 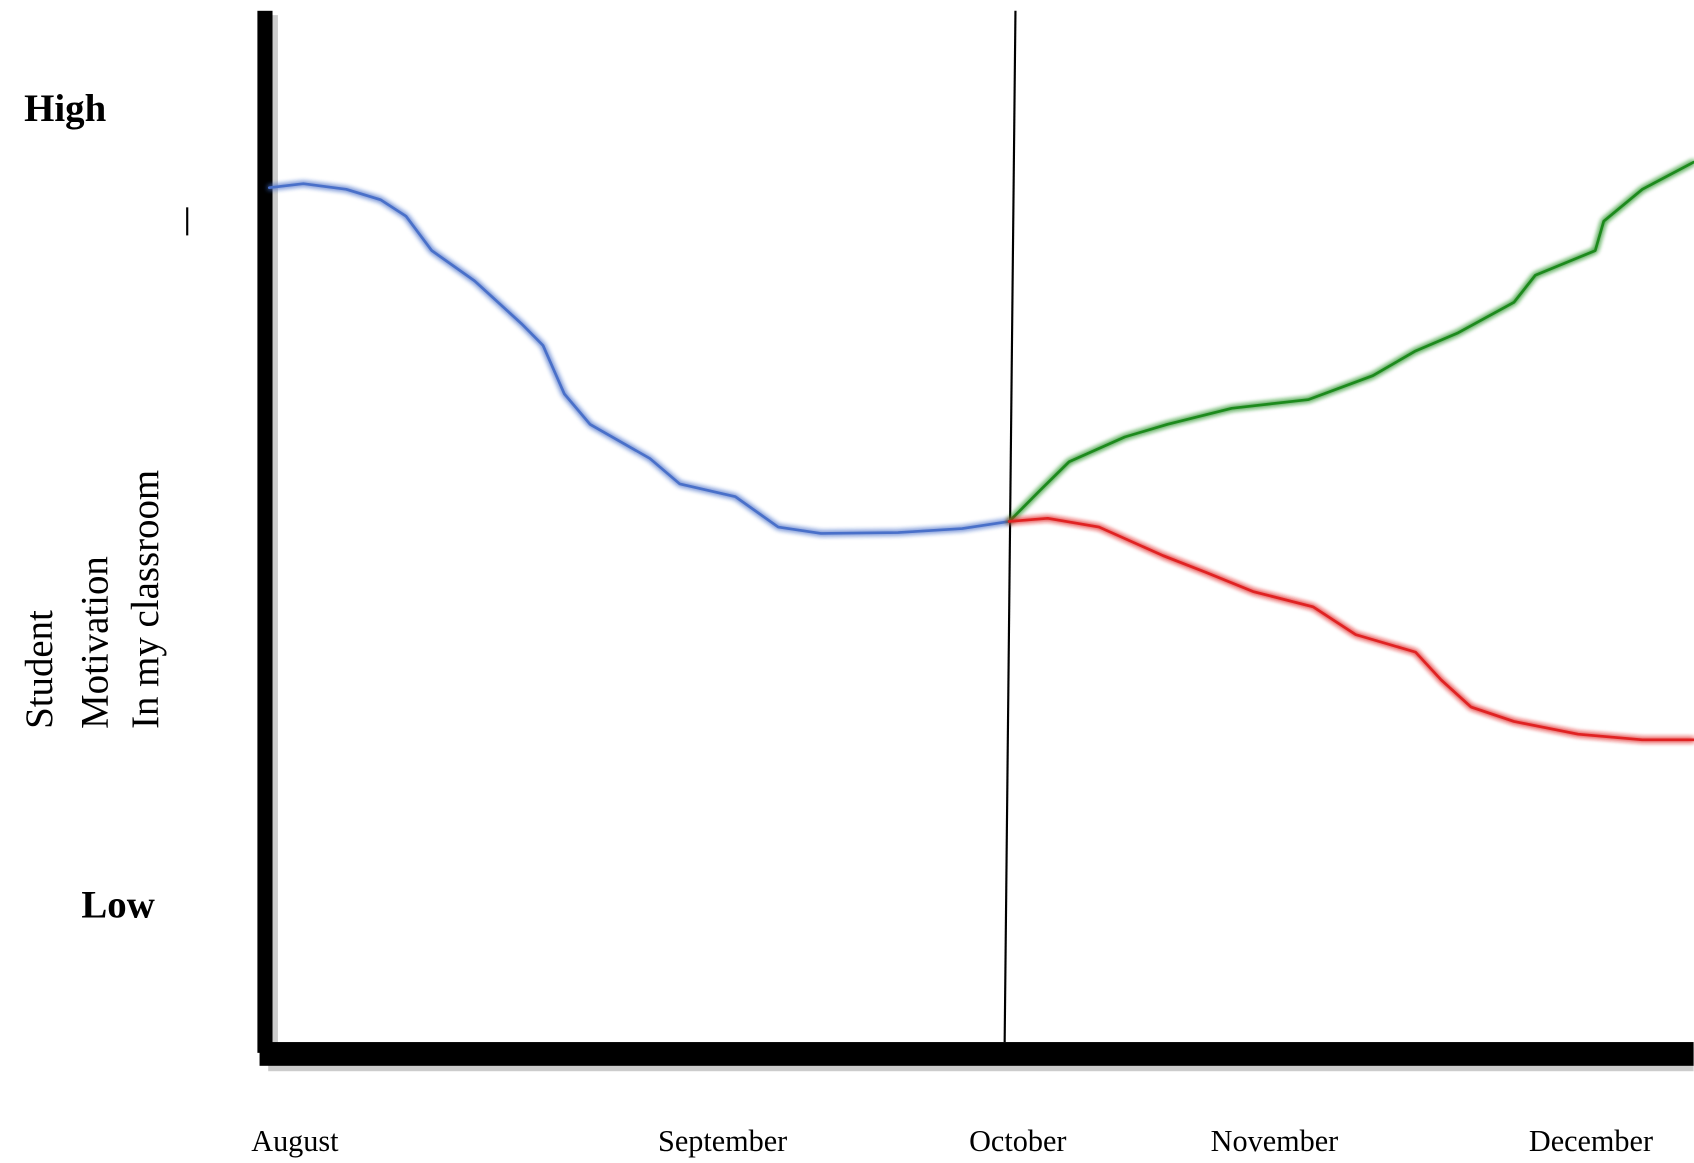 What do you see at coordinates (1591, 1141) in the screenshot?
I see `x-tick-label: December` at bounding box center [1591, 1141].